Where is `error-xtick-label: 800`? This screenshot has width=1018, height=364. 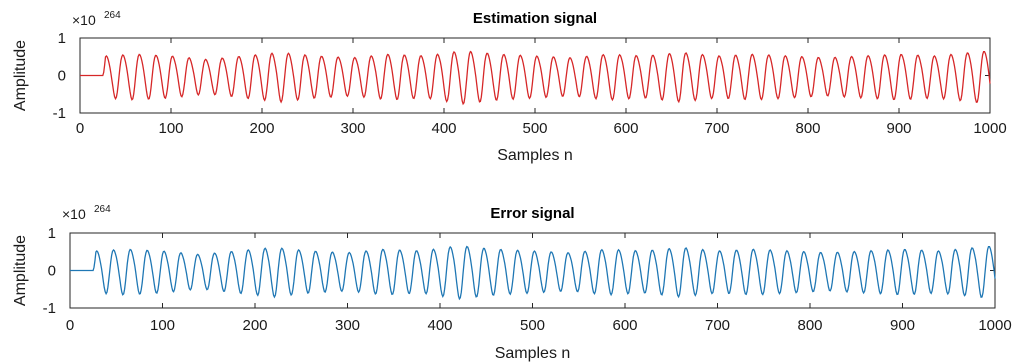 error-xtick-label: 800 is located at coordinates (809, 325).